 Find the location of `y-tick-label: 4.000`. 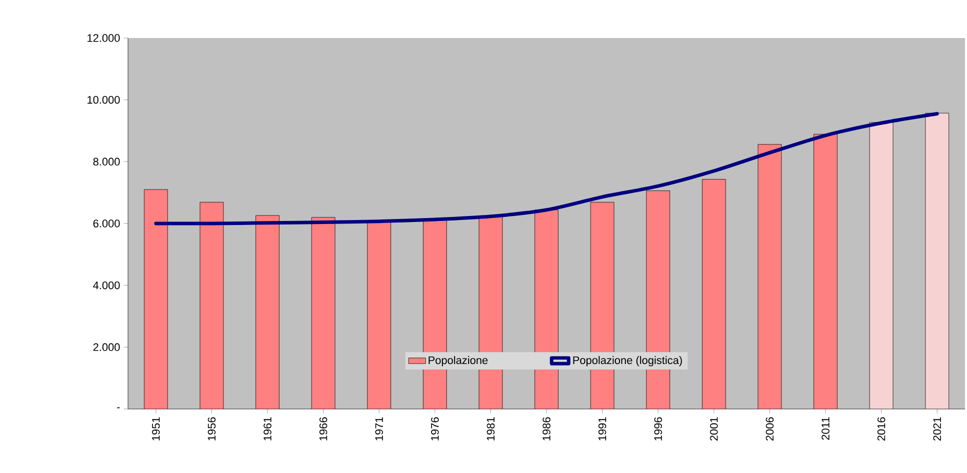

y-tick-label: 4.000 is located at coordinates (106, 285).